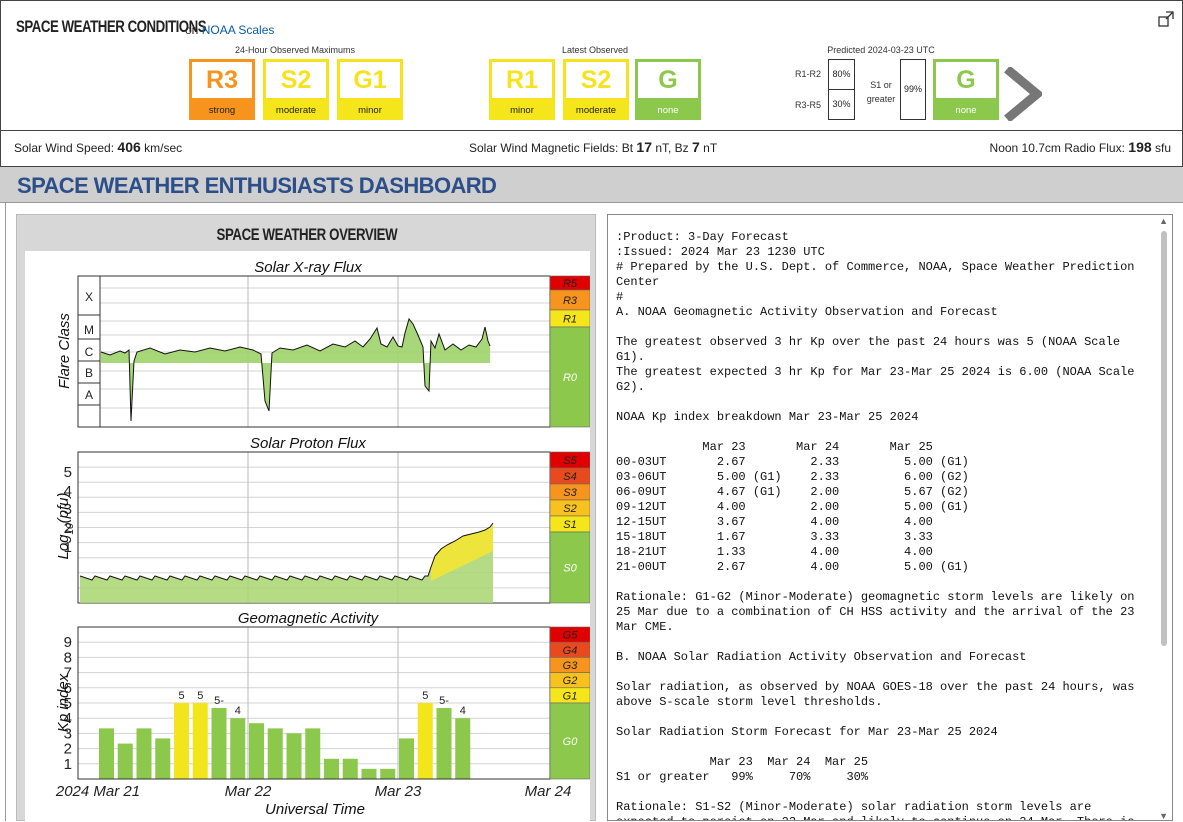 This screenshot has width=1183, height=822. I want to click on proton-ylabel-a: Log, so click(63, 547).